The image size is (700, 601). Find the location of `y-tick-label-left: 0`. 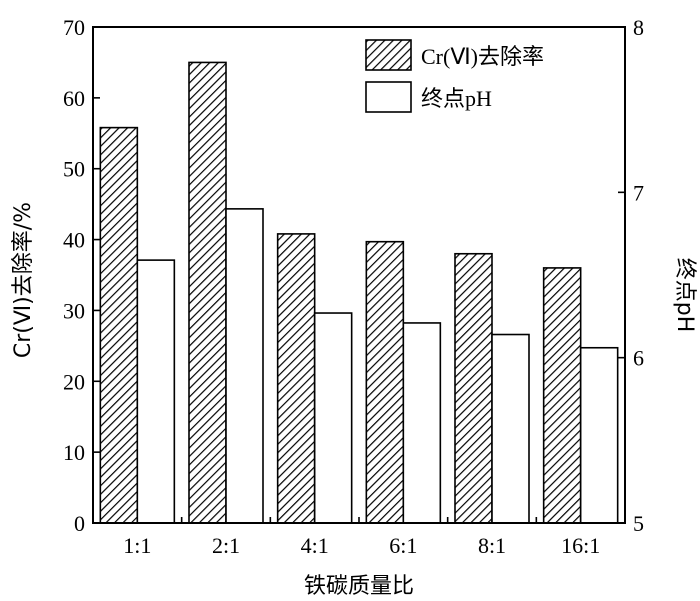

y-tick-label-left: 0 is located at coordinates (79, 523).